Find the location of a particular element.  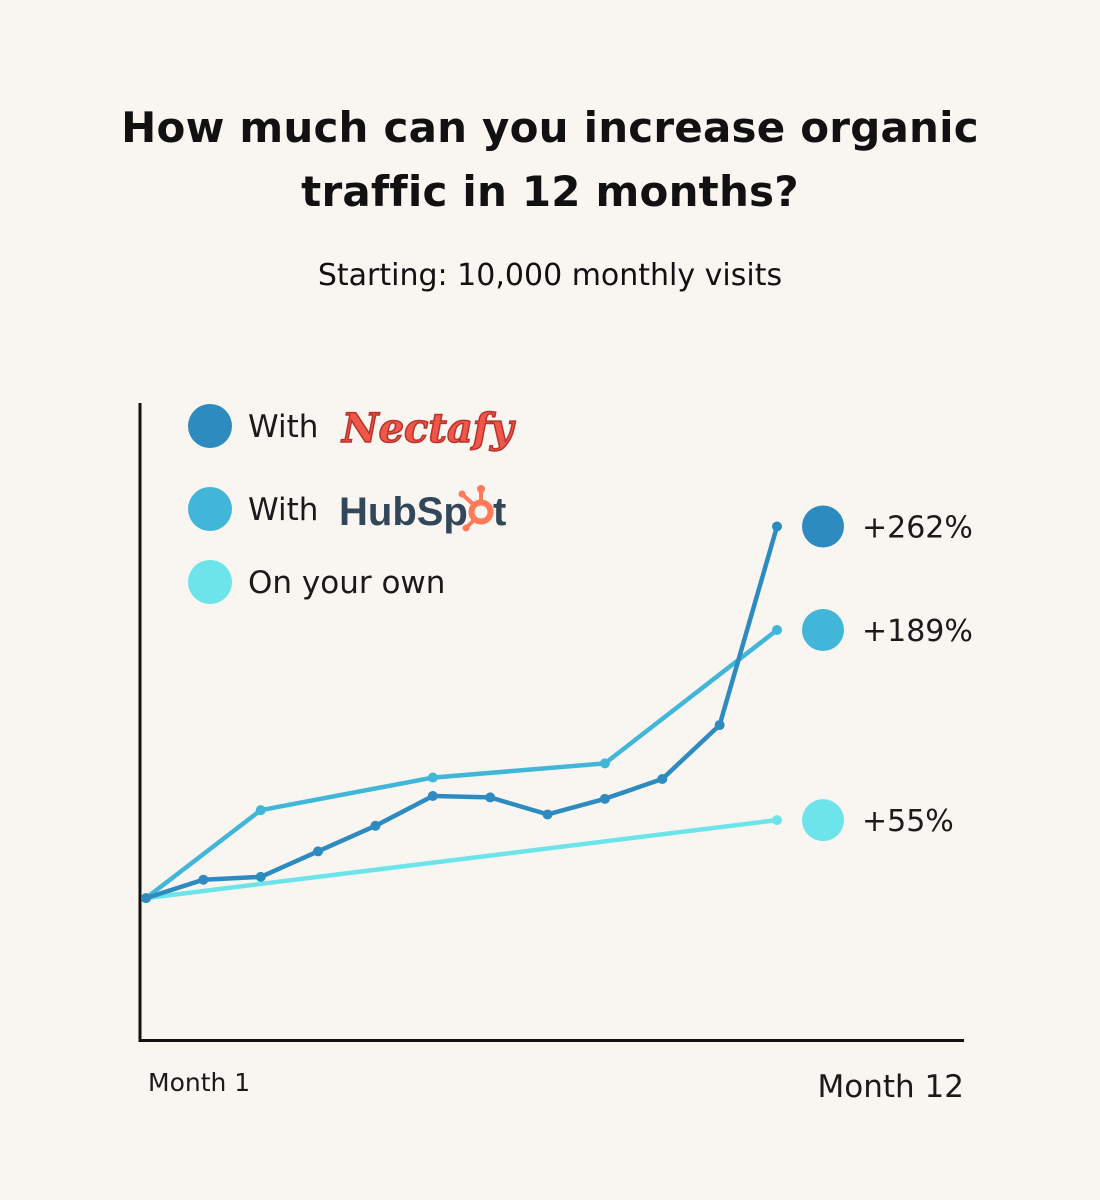

series-line-own is located at coordinates (461, 859).